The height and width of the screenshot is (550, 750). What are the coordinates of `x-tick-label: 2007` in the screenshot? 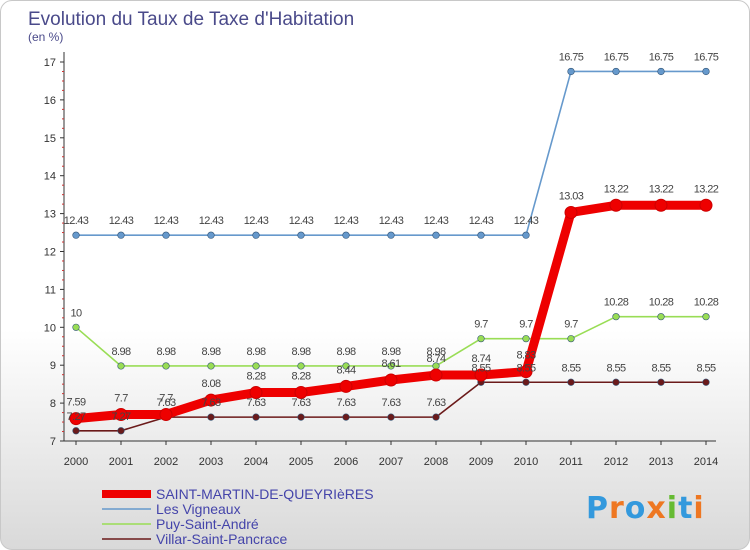 It's located at (391, 462).